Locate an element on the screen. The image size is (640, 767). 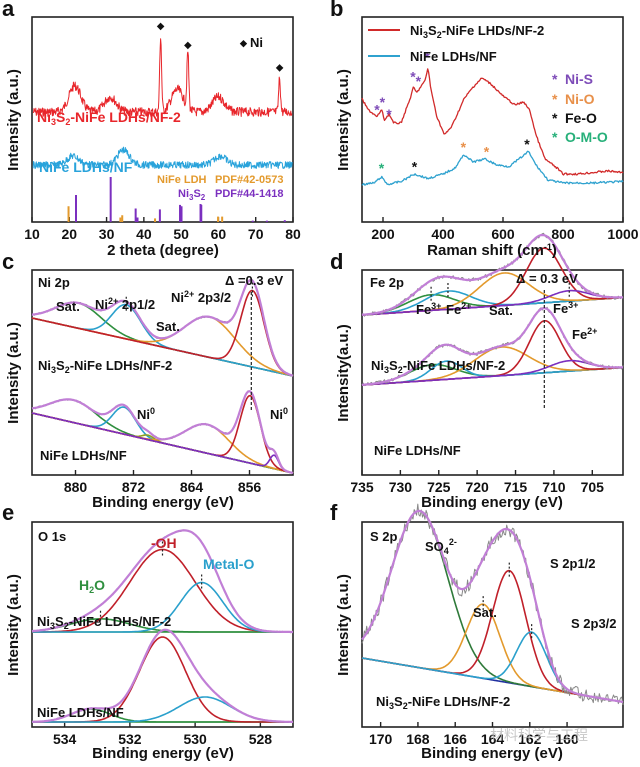
x-tick-label-e: 532 is located at coordinates (130, 739).